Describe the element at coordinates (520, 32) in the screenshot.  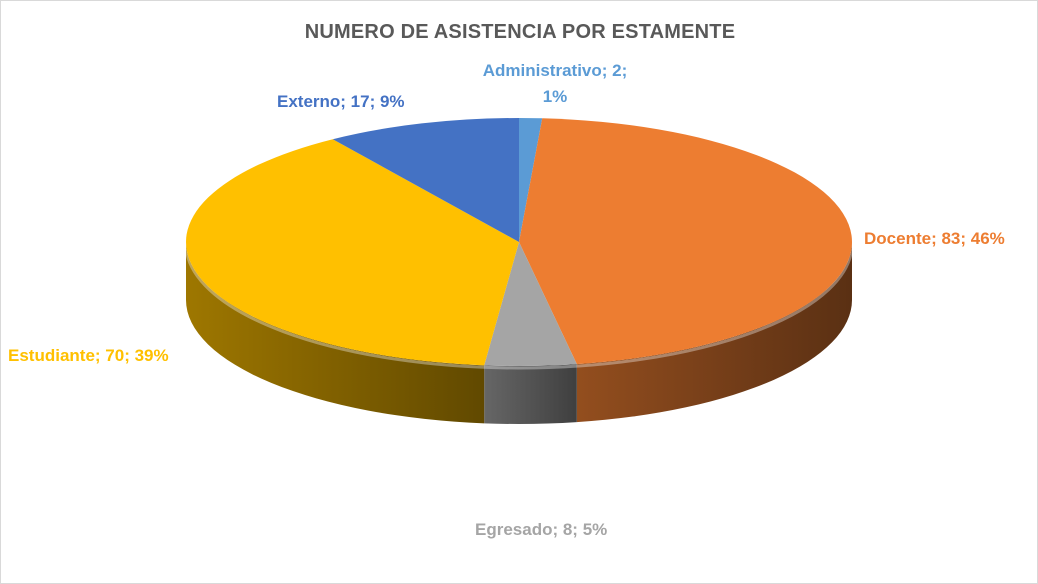
I see `chart-title: NUMERO DE ASISTENCIA POR ESTAMENTE` at that location.